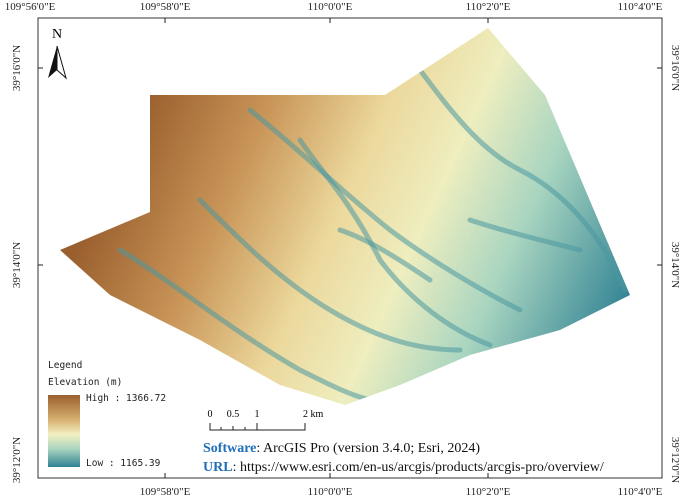  I want to click on legend-title: Legend, so click(65, 365).